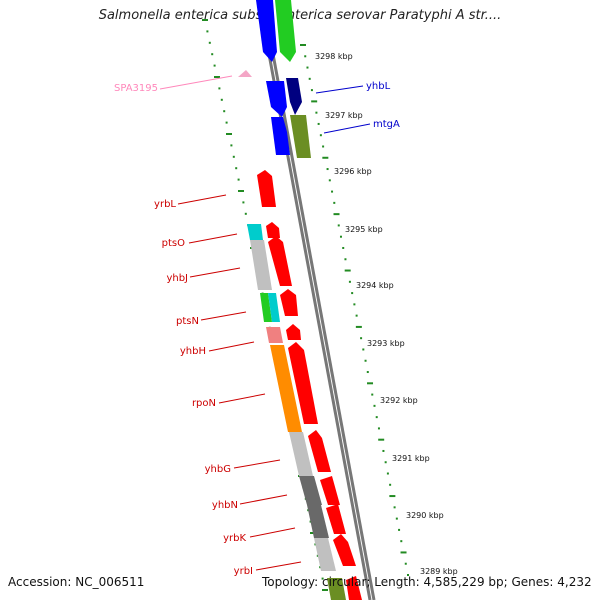 The width and height of the screenshot is (600, 600). I want to click on gene-label: yhbH, so click(193, 351).